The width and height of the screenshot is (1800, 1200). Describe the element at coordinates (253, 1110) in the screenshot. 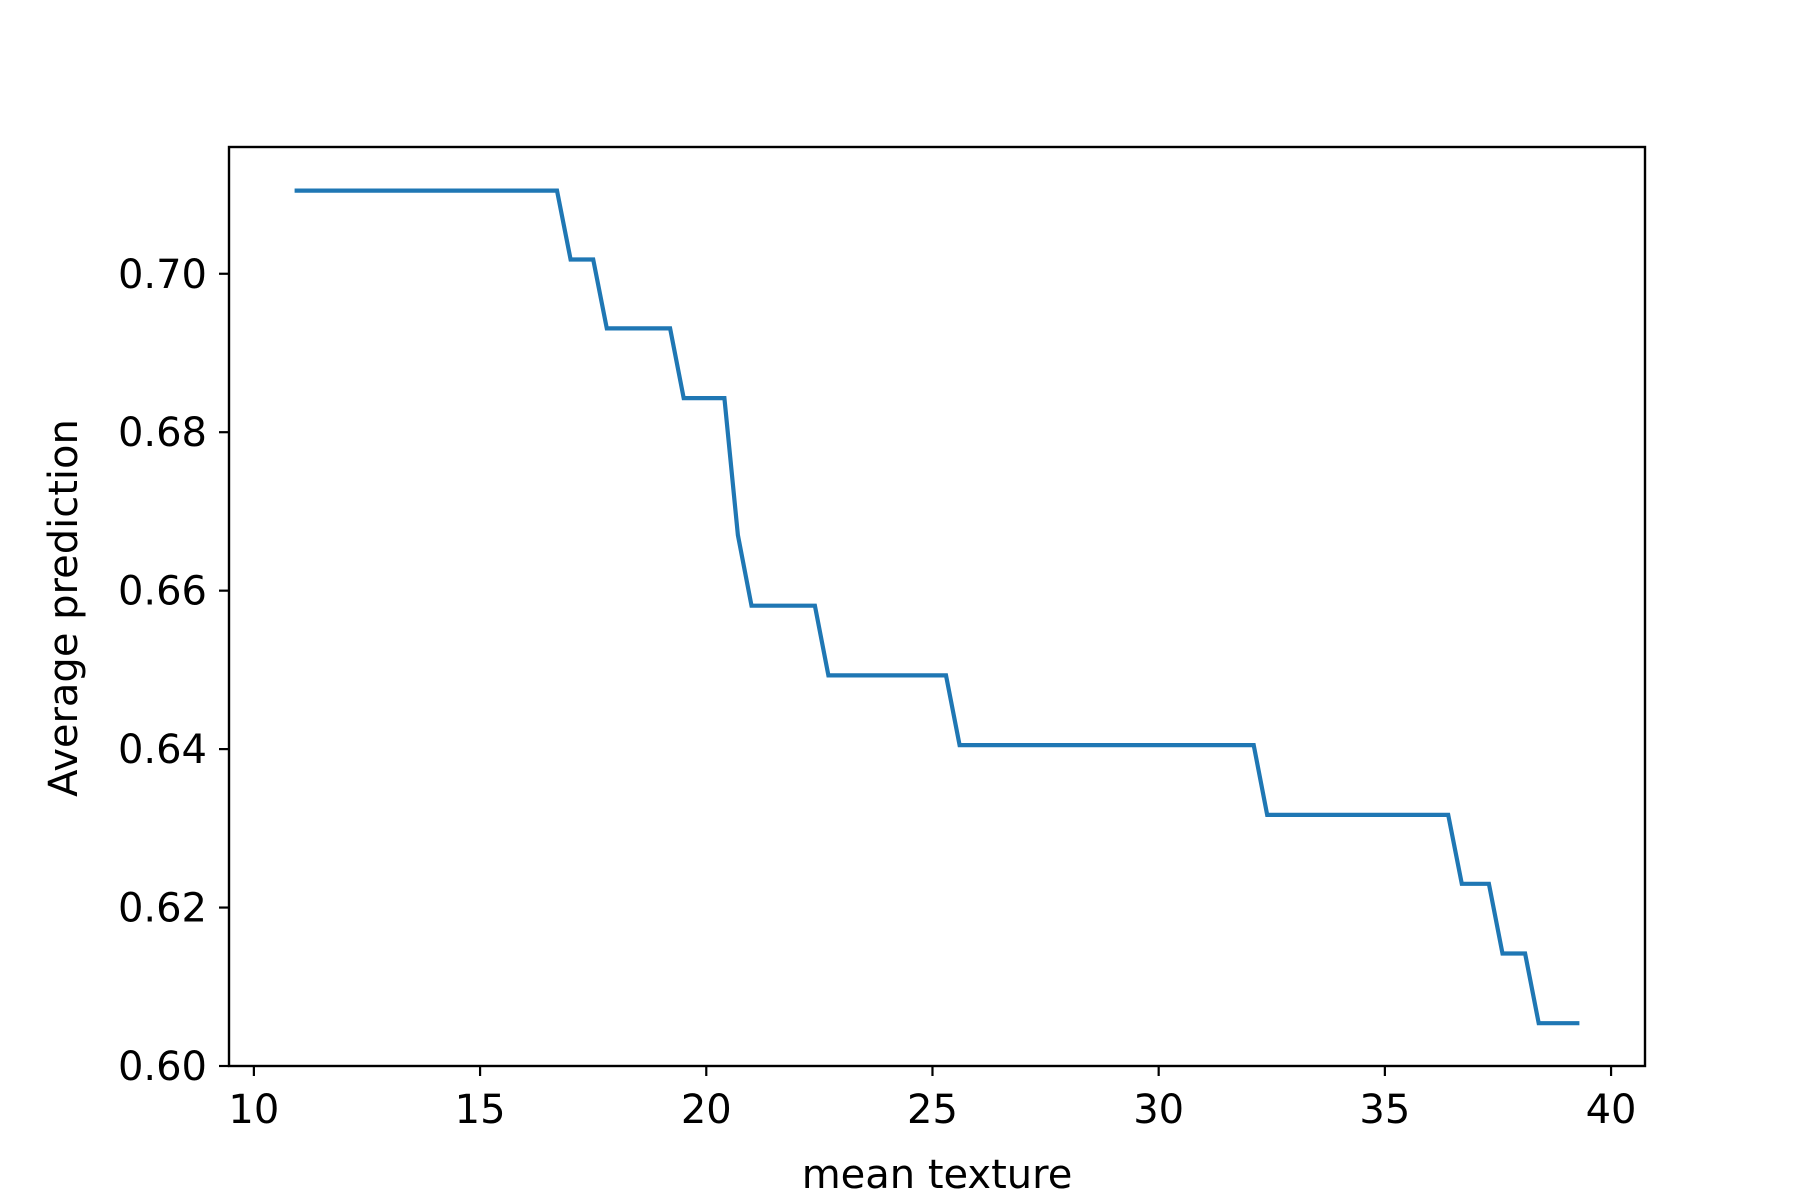

I see `x-tick-label-10: 10` at that location.